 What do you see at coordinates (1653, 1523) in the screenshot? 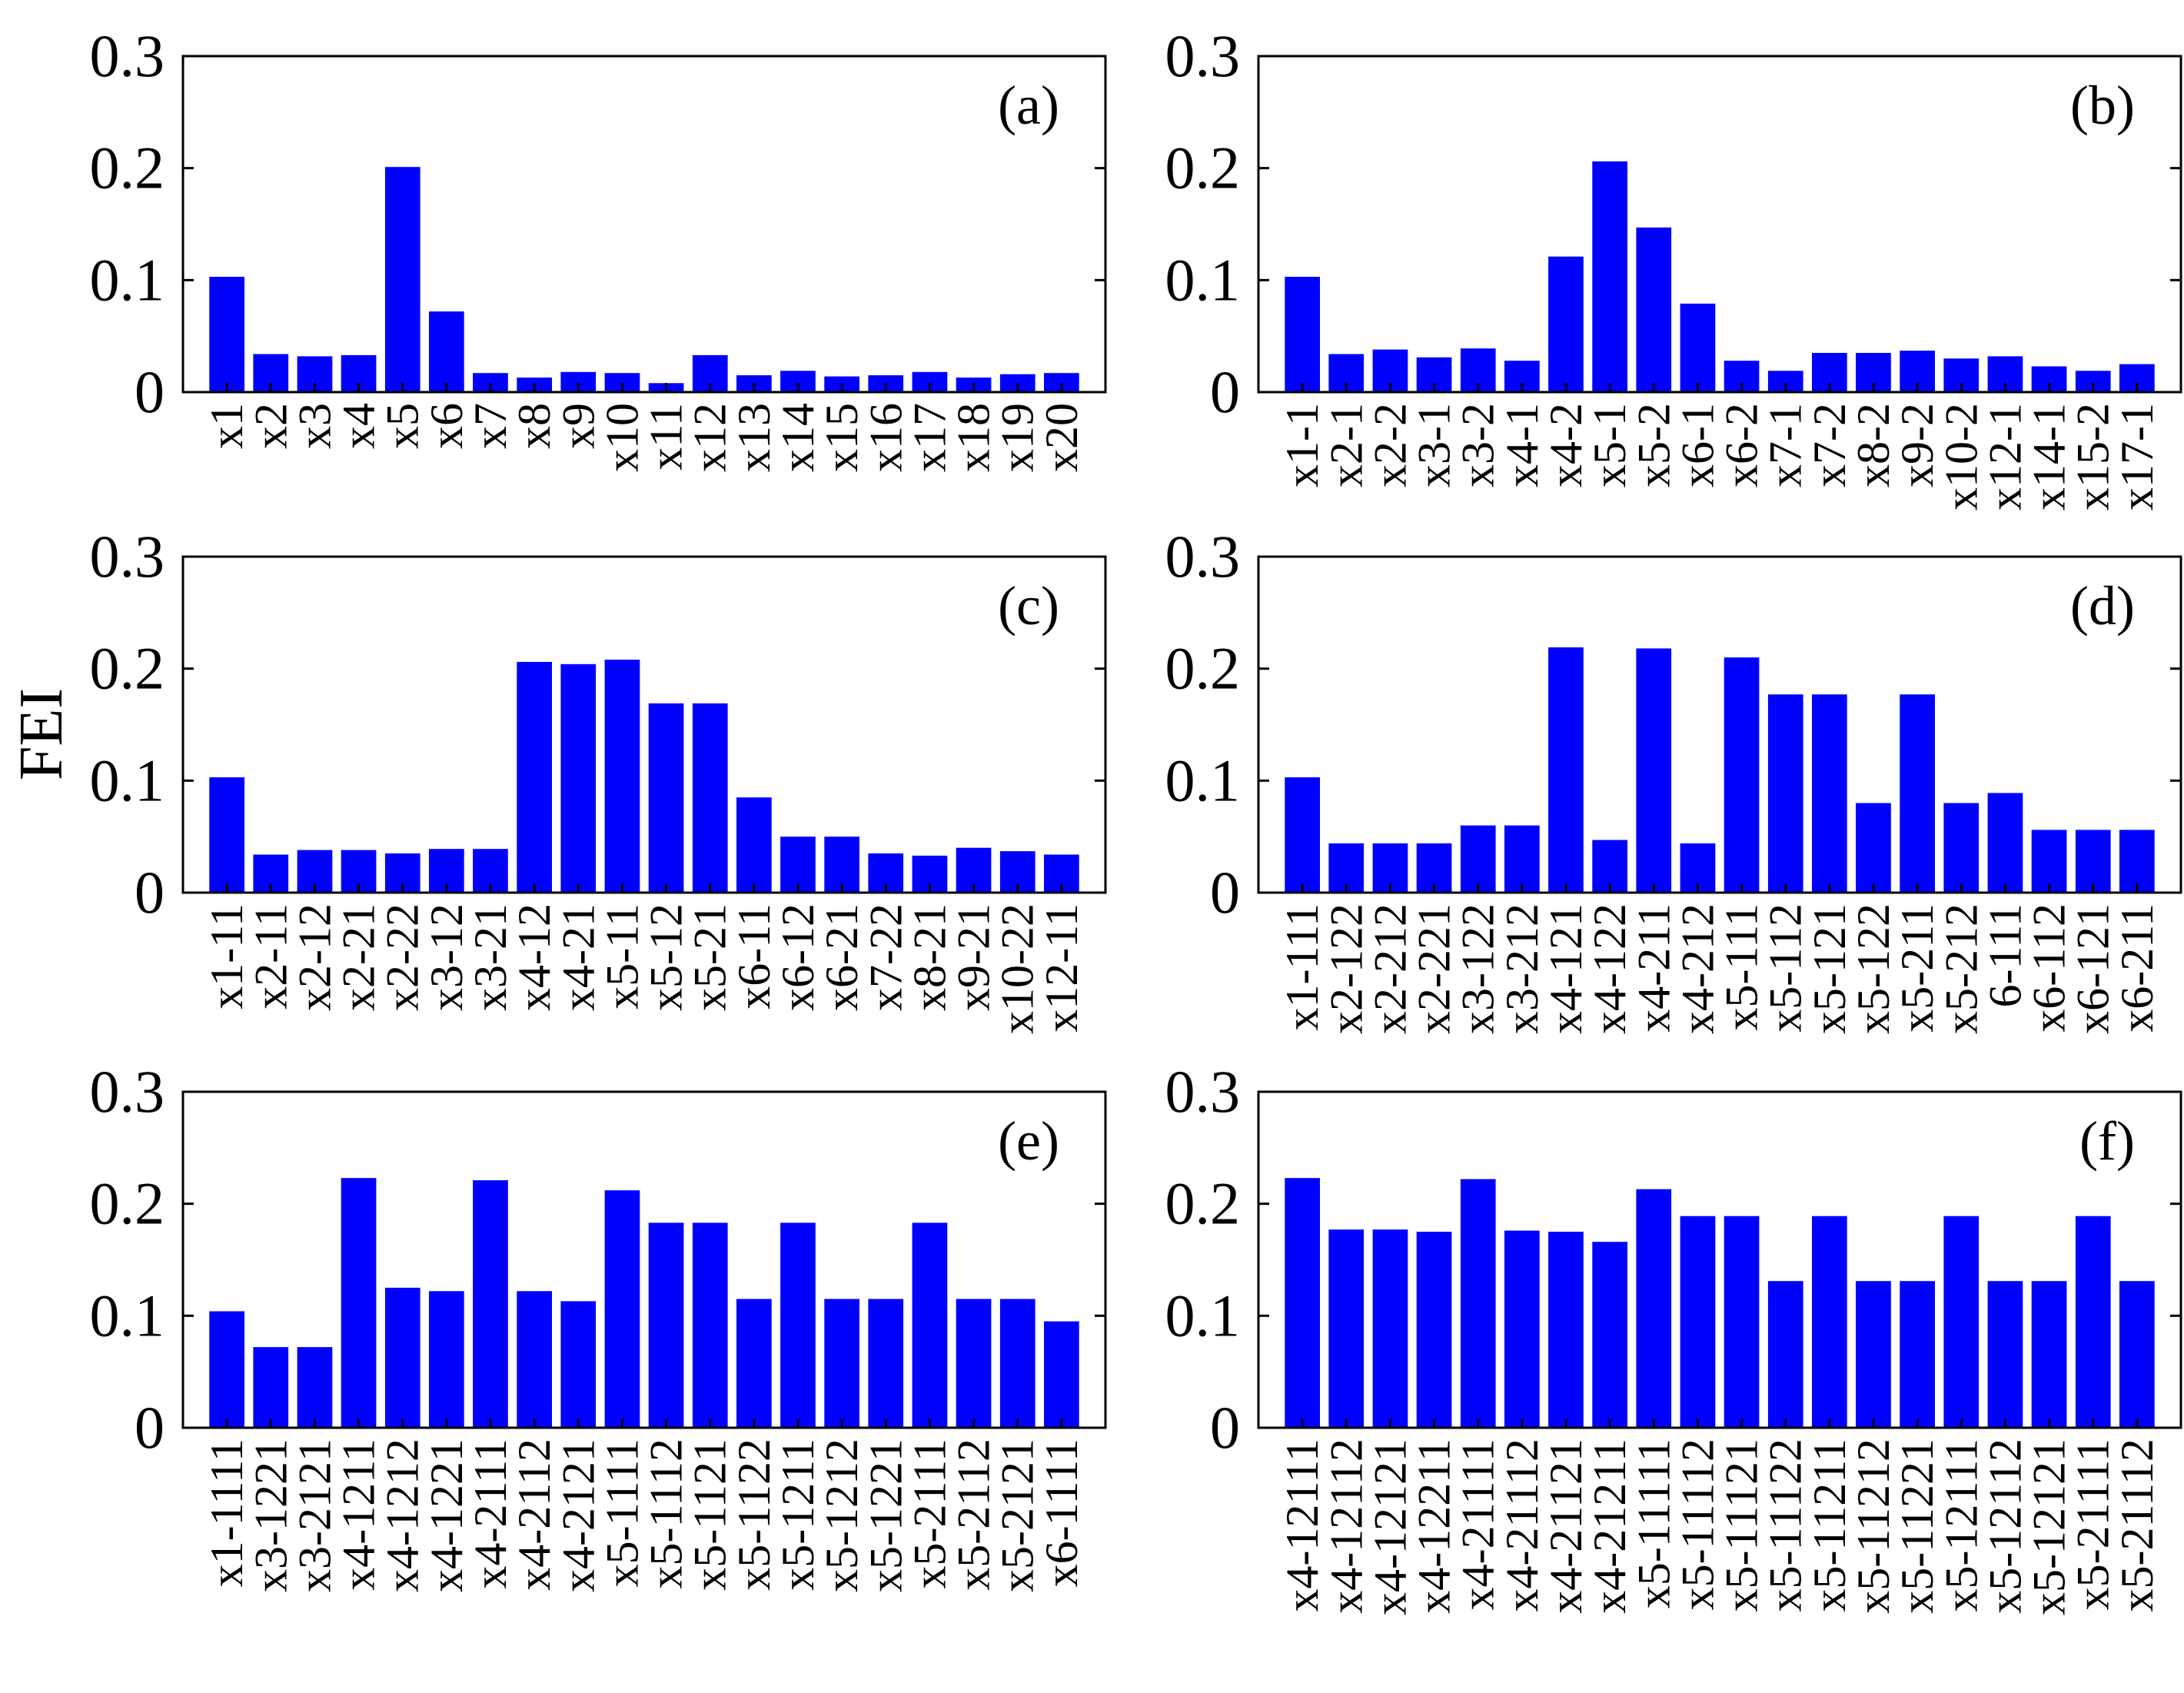
I see `x-tick-label: x5-11111` at bounding box center [1653, 1523].